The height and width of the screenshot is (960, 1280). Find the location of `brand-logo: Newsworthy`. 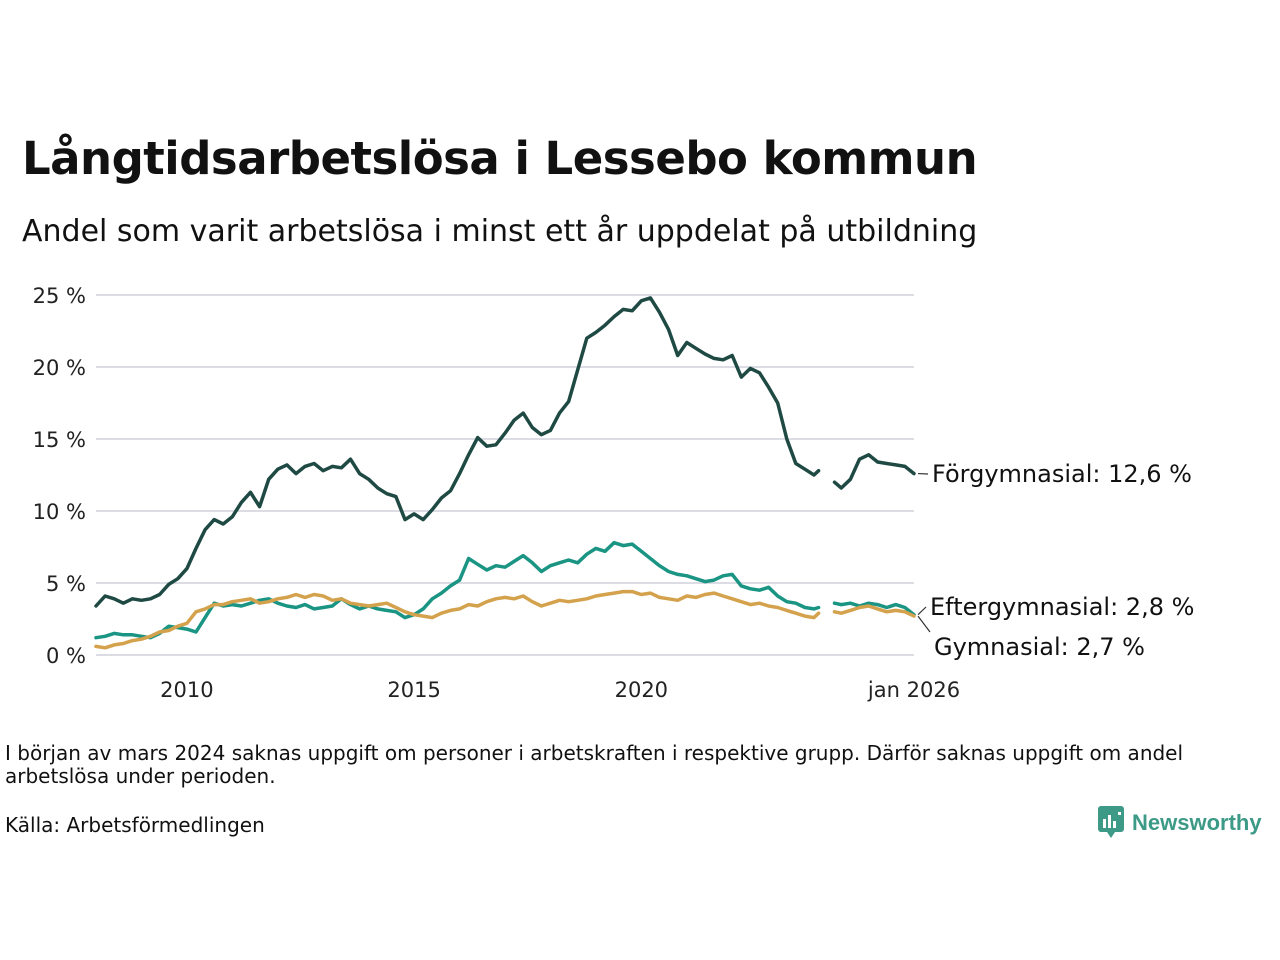

brand-logo: Newsworthy is located at coordinates (1180, 823).